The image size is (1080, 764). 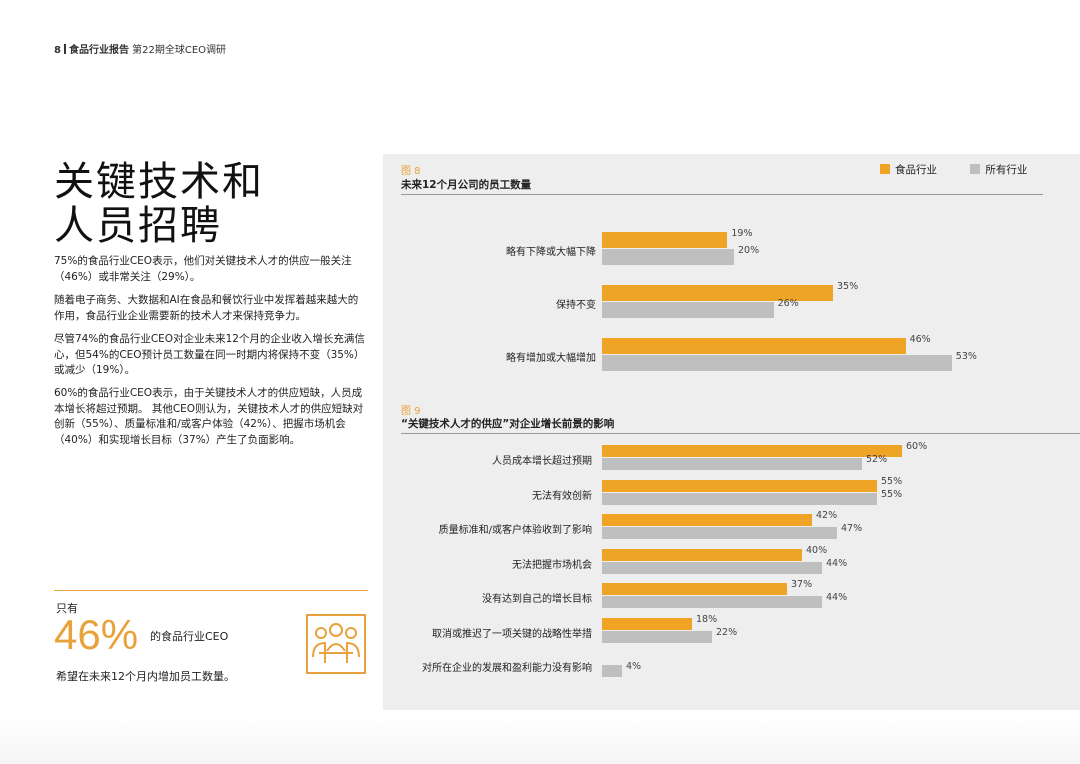 I want to click on data-label: 18%, so click(x=707, y=619).